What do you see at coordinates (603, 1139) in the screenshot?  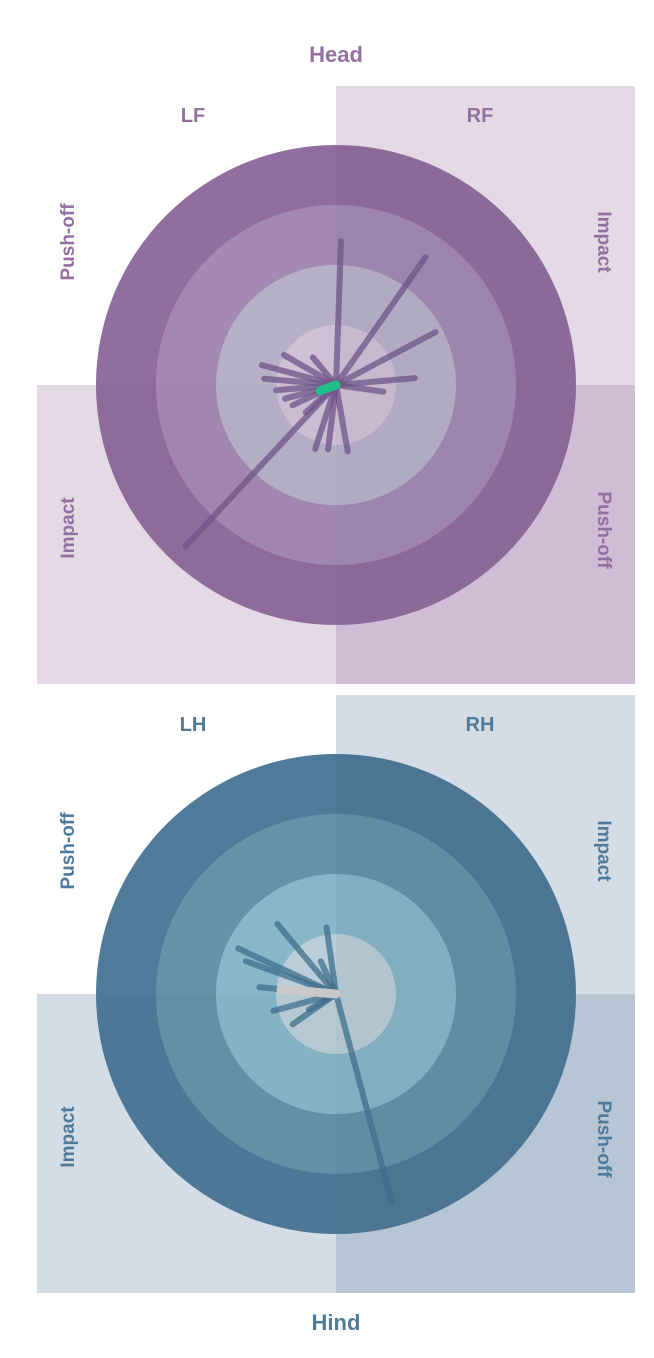 I see `hind-pushoff-right-label: Push-off` at bounding box center [603, 1139].